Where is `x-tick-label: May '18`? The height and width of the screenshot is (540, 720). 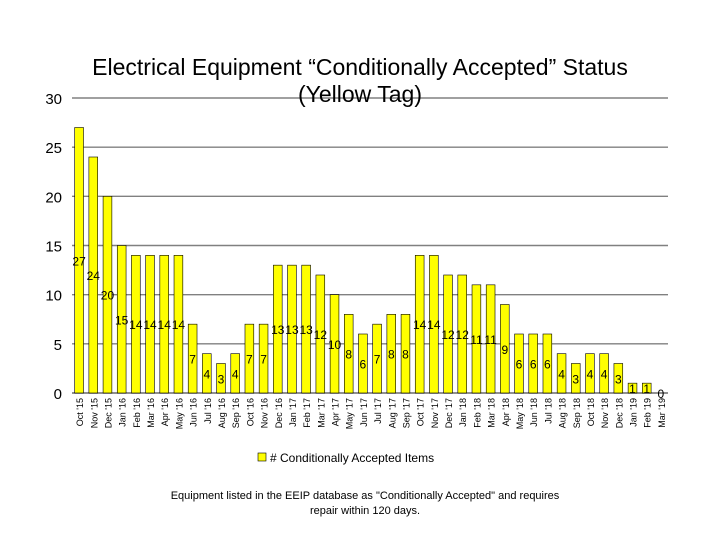
x-tick-label: May '18 is located at coordinates (520, 413).